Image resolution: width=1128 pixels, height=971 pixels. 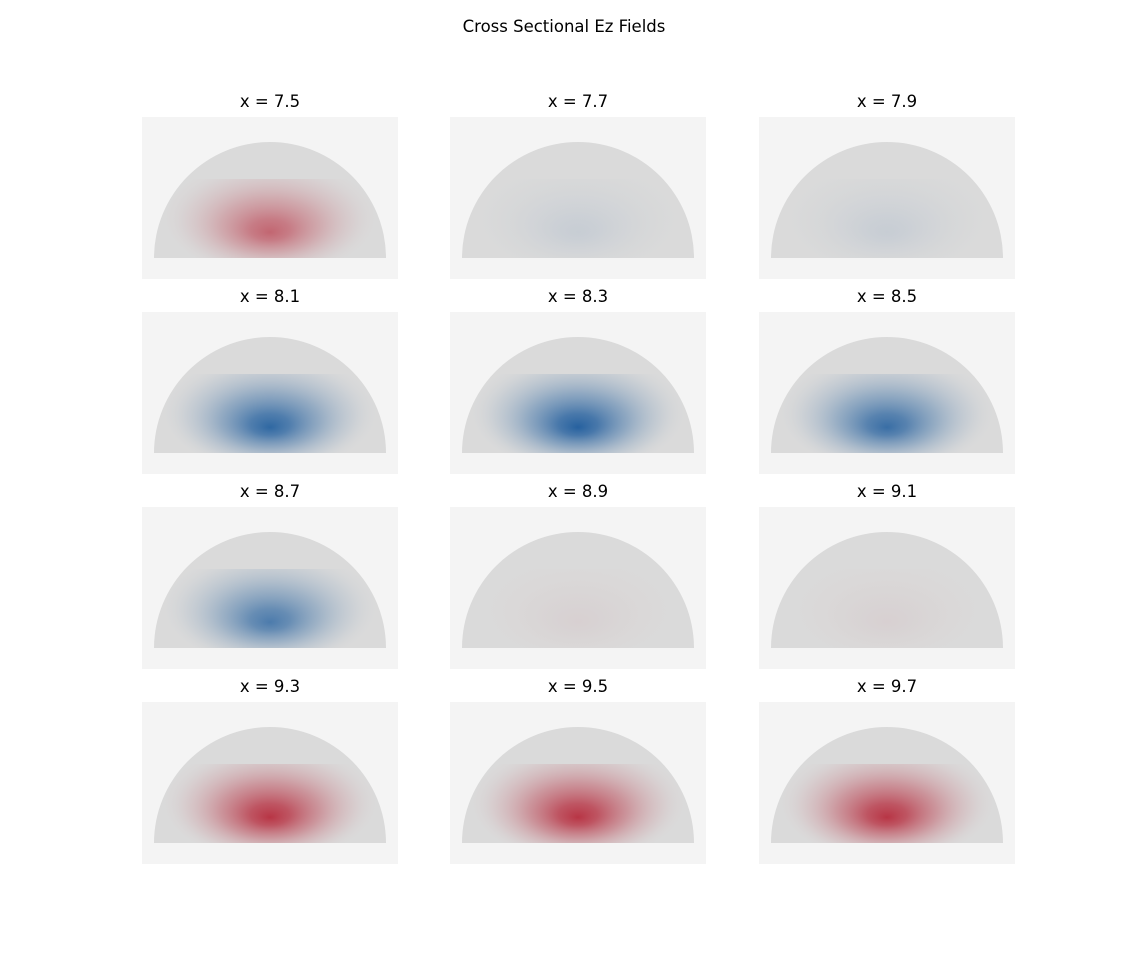 I want to click on panel-title: x = 8.3, so click(x=578, y=296).